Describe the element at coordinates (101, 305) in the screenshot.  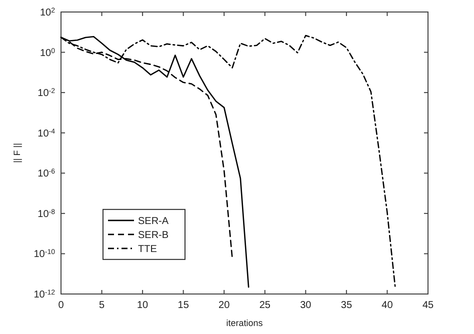
I see `x-tick-label: 5` at that location.